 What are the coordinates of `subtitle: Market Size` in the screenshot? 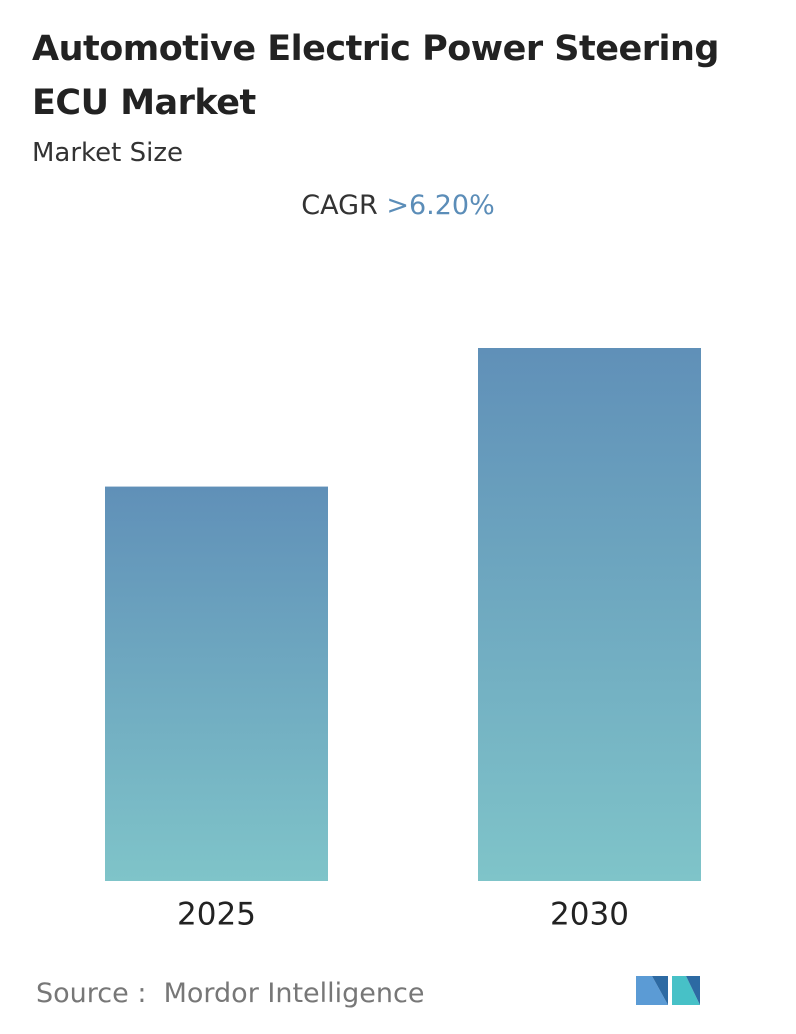 It's located at (108, 153).